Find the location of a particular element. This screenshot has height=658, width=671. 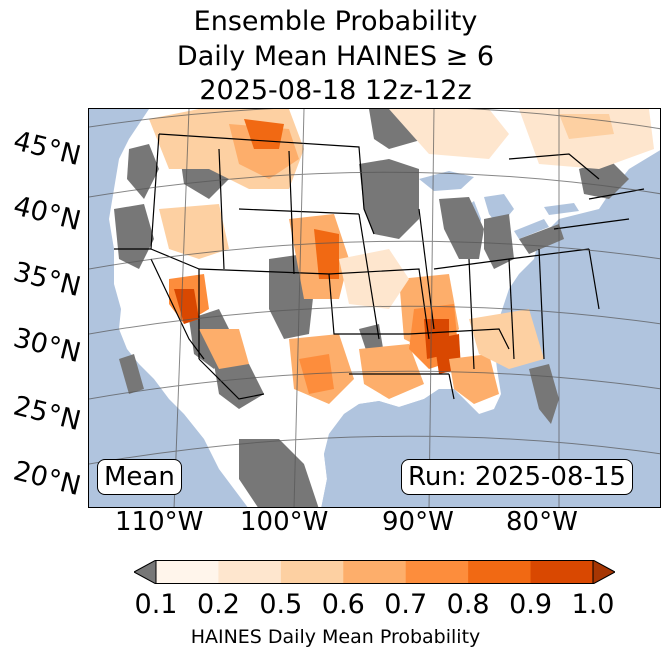

lon-label-100: 100°W is located at coordinates (284, 522).